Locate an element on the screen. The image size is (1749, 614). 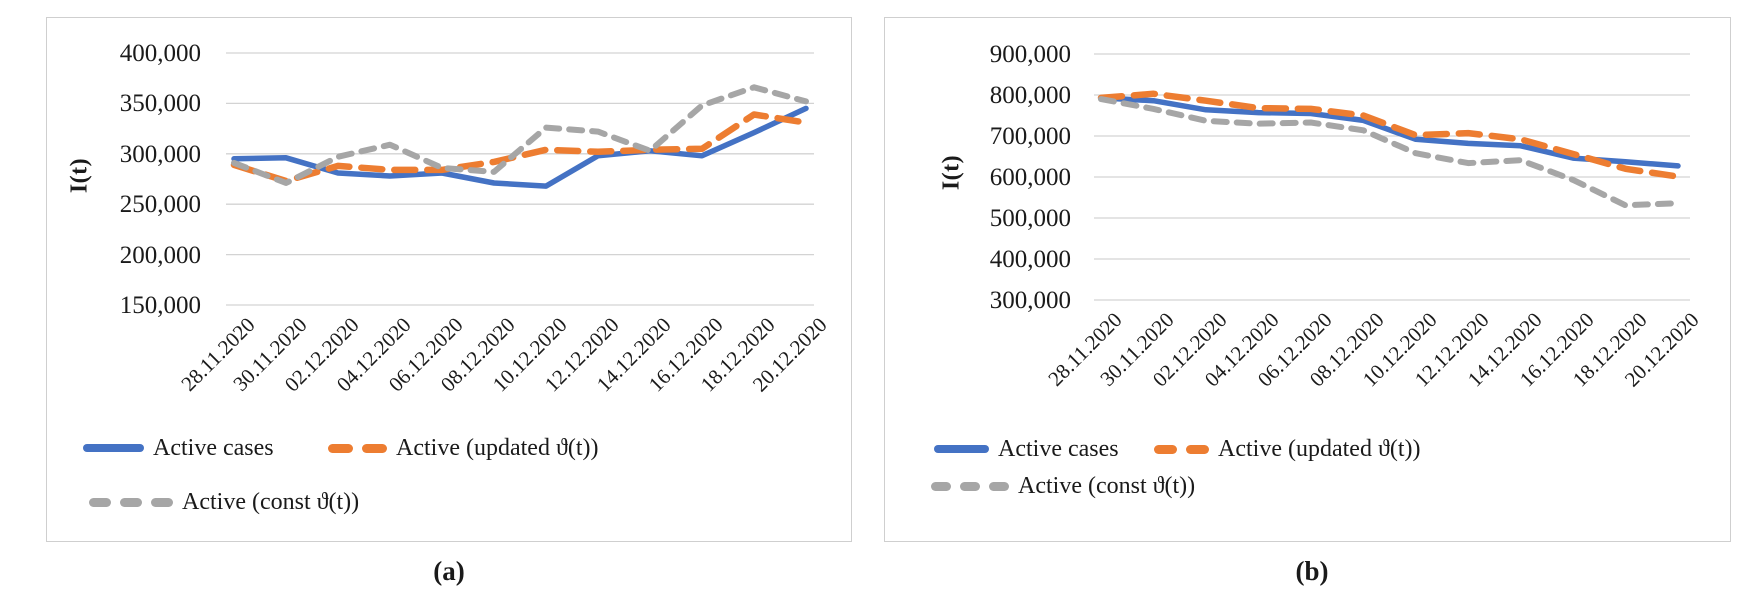
legend-item-active-updated-a: Active (updated ϑ(t)) is located at coordinates (463, 448).